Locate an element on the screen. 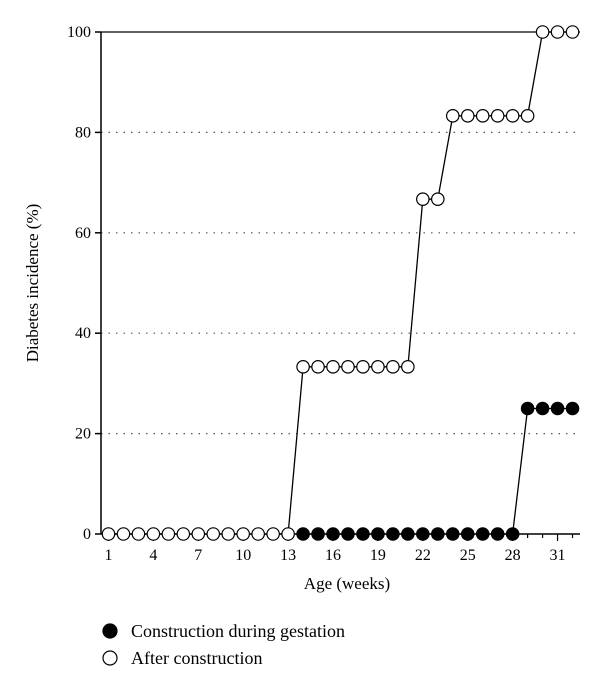  x-tick-label-28: 28 is located at coordinates (513, 555).